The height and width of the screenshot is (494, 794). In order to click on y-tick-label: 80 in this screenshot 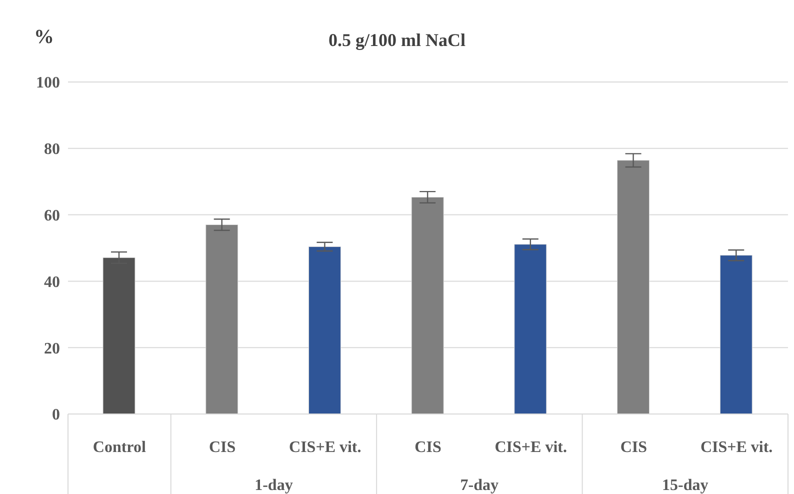, I will do `click(52, 149)`.